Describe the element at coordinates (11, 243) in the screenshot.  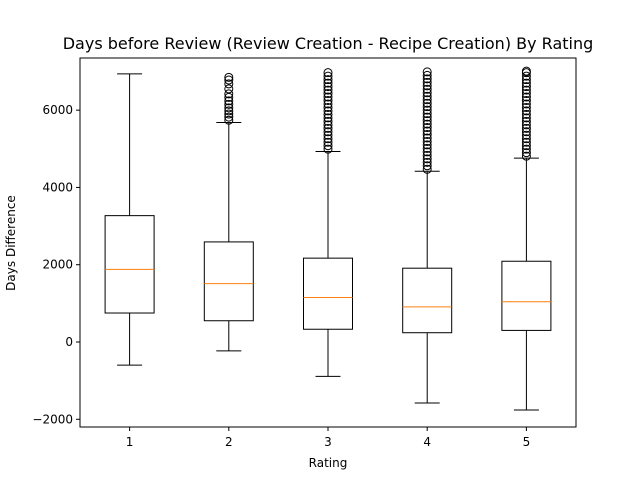
I see `y-axis-label: Days Difference` at that location.